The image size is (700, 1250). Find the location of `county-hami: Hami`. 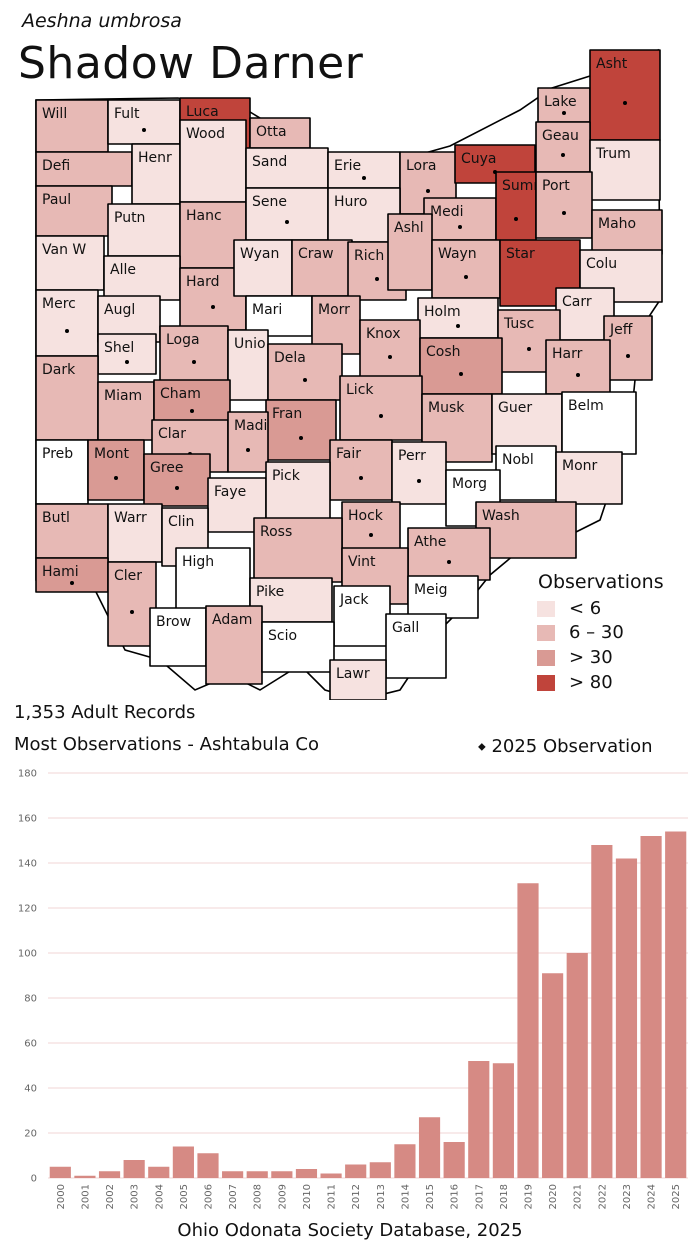

county-hami: Hami is located at coordinates (72, 575).